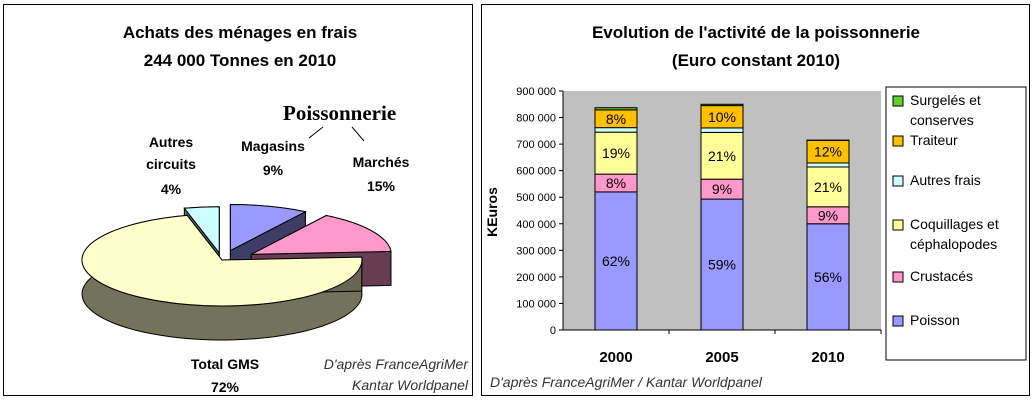 Image resolution: width=1033 pixels, height=400 pixels. I want to click on bar-surgeles-et-conserves-2000, so click(616, 109).